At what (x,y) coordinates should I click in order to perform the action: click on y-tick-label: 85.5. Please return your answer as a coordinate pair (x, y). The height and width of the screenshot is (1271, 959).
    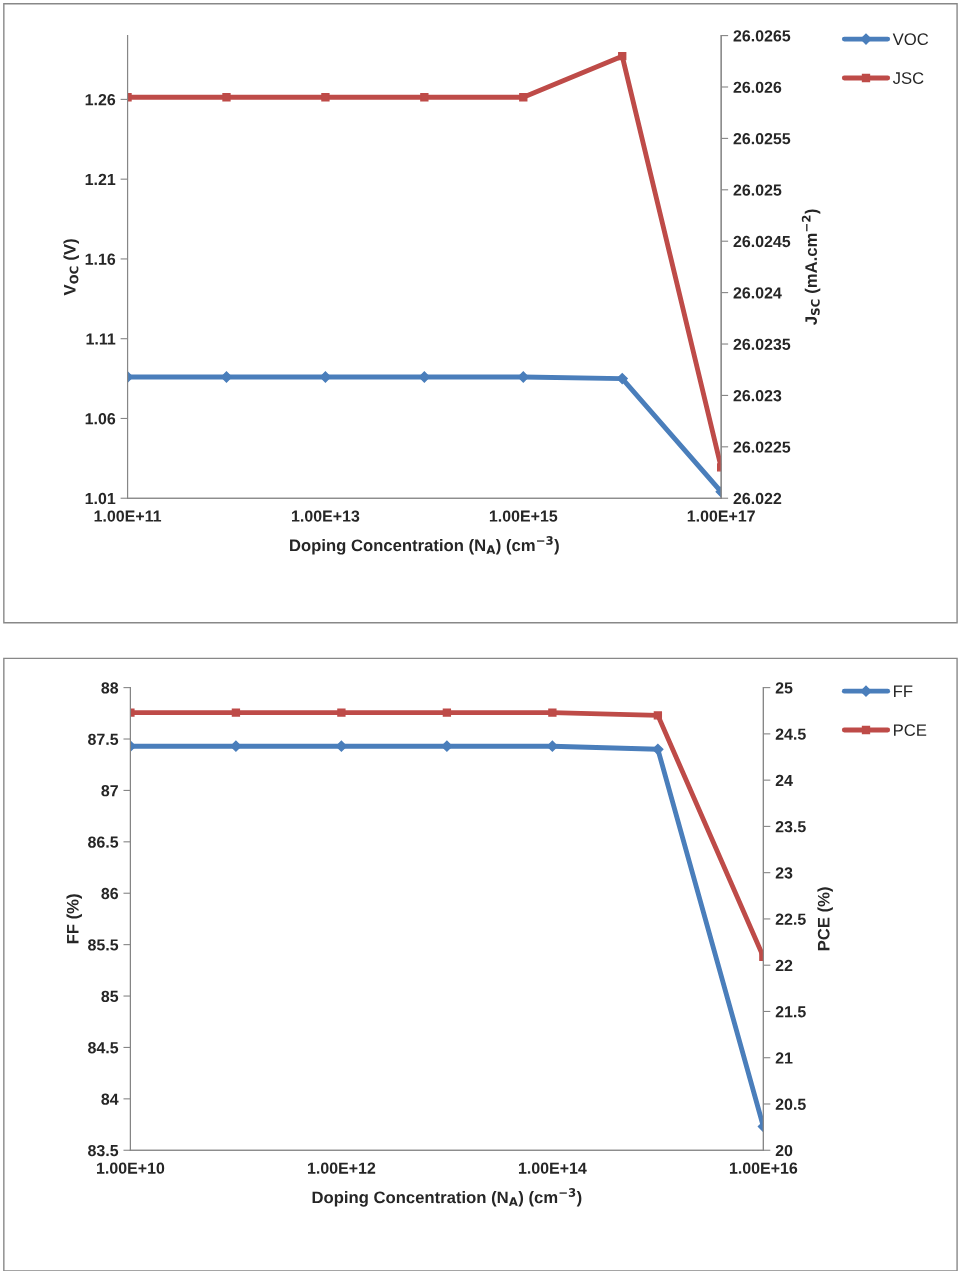
    Looking at the image, I should click on (103, 945).